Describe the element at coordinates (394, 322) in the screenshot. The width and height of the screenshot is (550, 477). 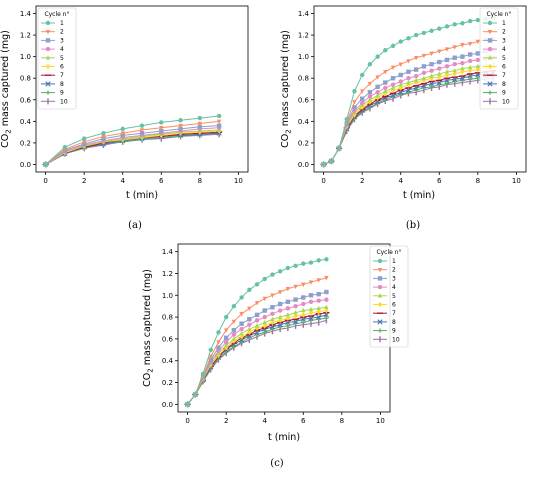
I see `legend-label: 8` at that location.